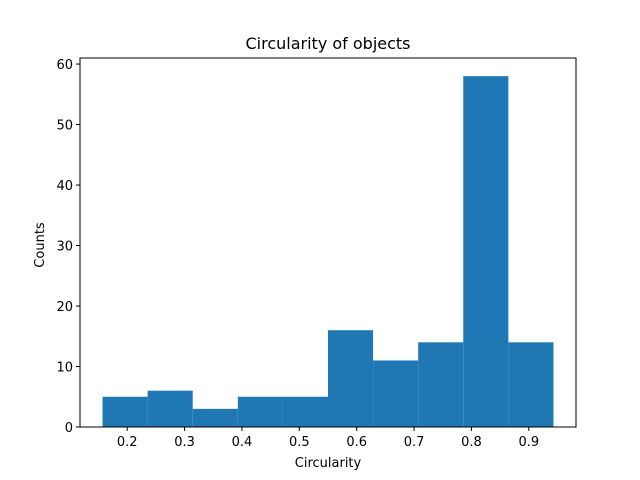 The height and width of the screenshot is (480, 640). Describe the element at coordinates (64, 186) in the screenshot. I see `y-tick-label: 40` at that location.